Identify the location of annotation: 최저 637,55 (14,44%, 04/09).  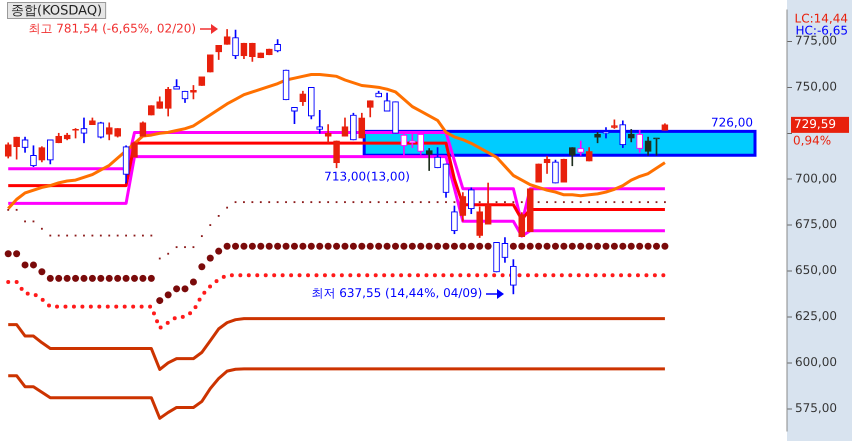
(396, 293).